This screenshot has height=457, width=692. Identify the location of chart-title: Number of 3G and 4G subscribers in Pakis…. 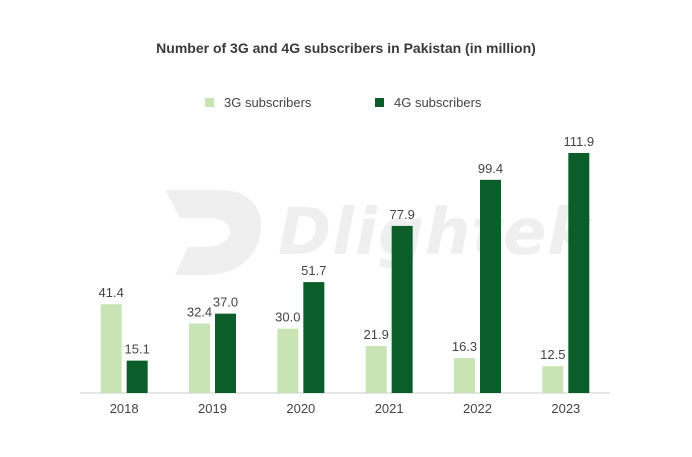
(346, 48).